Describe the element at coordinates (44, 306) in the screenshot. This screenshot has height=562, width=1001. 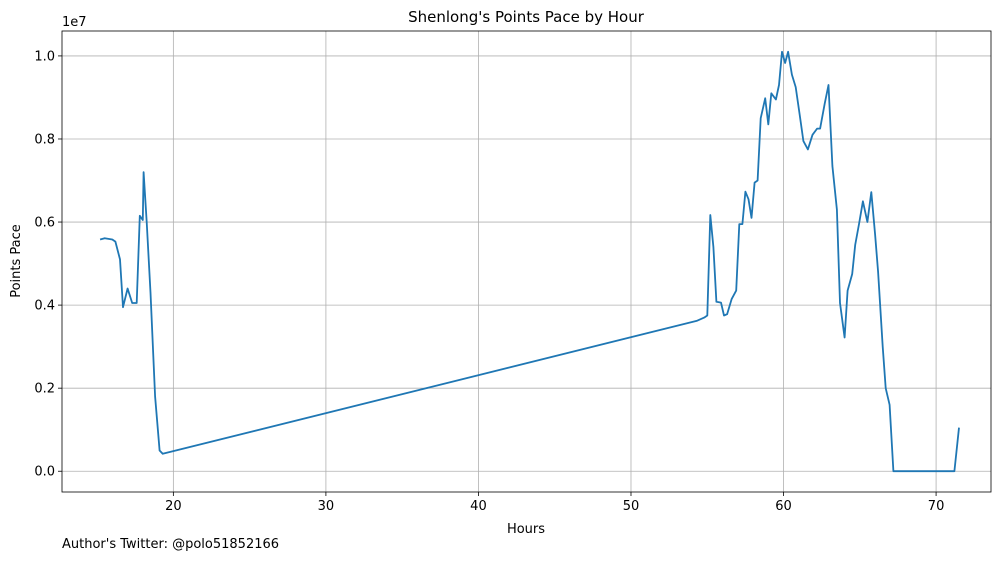
I see `y-tick-label: 0.4` at that location.